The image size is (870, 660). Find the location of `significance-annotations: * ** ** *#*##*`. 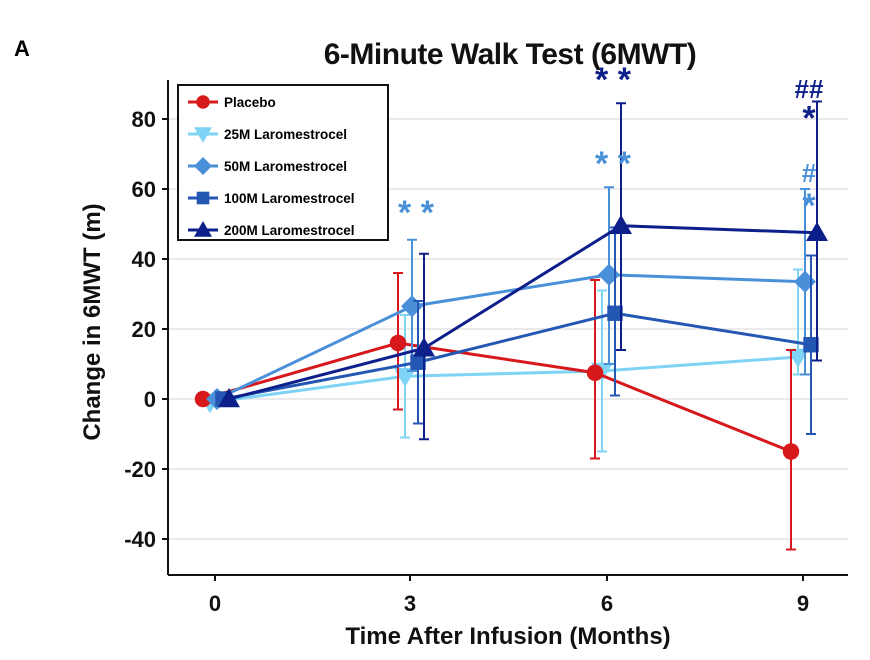

significance-annotations: * ** ** *#*##* is located at coordinates (611, 146).